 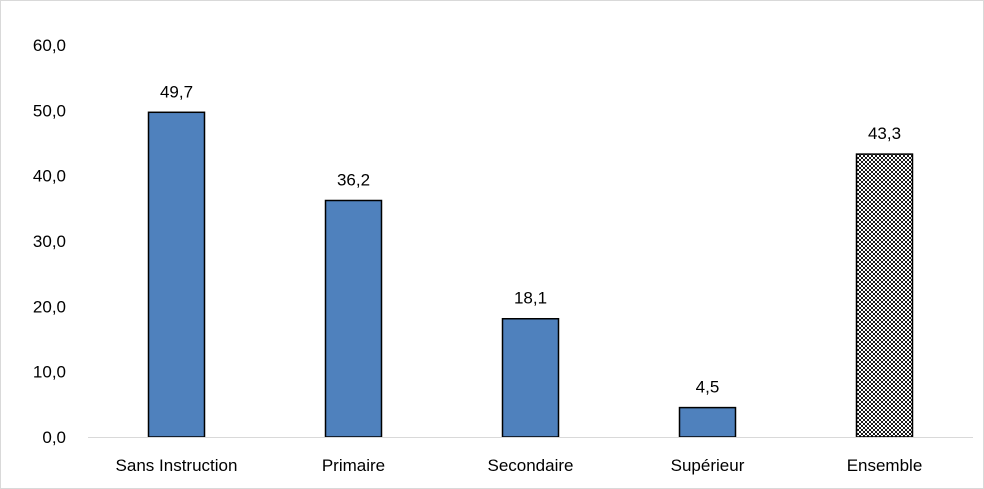 What do you see at coordinates (49, 45) in the screenshot?
I see `y-tick-label: 60,0` at bounding box center [49, 45].